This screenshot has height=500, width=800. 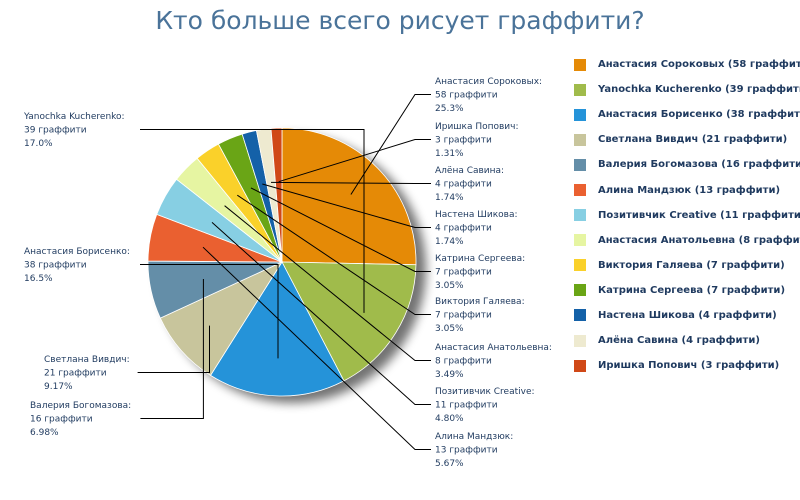 I want to click on slice-label: Виктория Галяева:, so click(x=480, y=302).